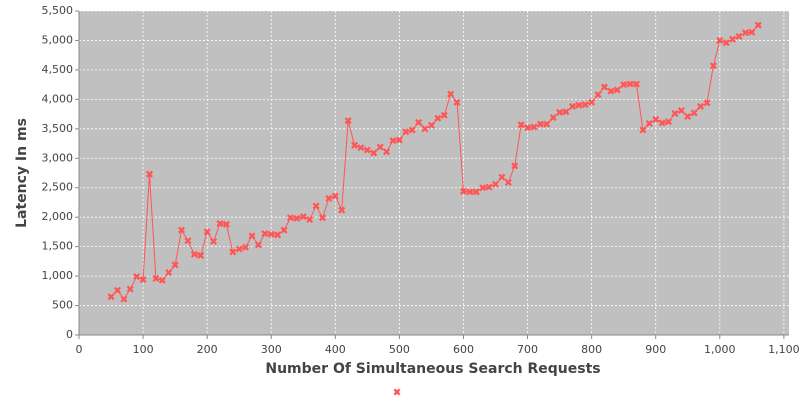  I want to click on x-axis-title: Number Of Simultaneous Search Requests, so click(432, 369).